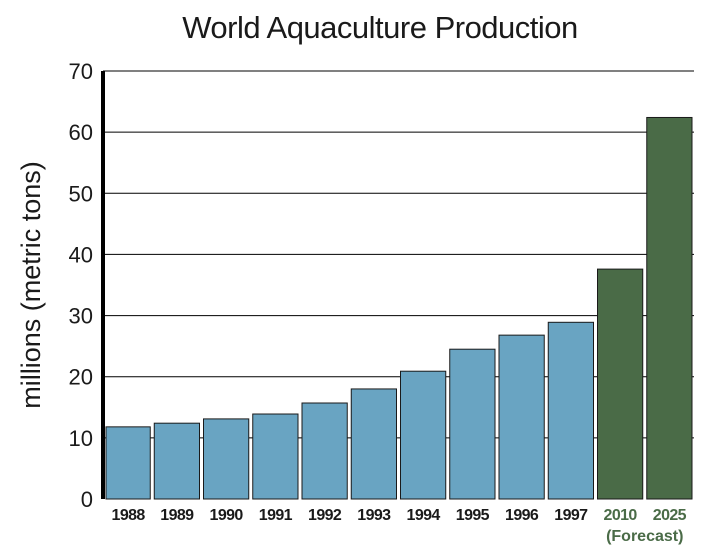  I want to click on x-tick-label: 2025, so click(670, 515).